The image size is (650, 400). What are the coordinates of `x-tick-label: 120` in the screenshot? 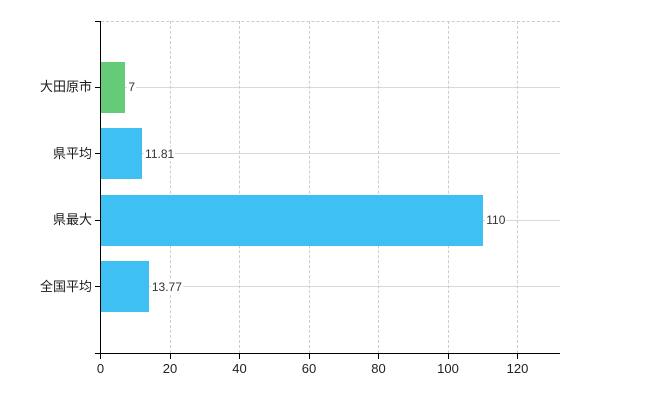 It's located at (517, 368).